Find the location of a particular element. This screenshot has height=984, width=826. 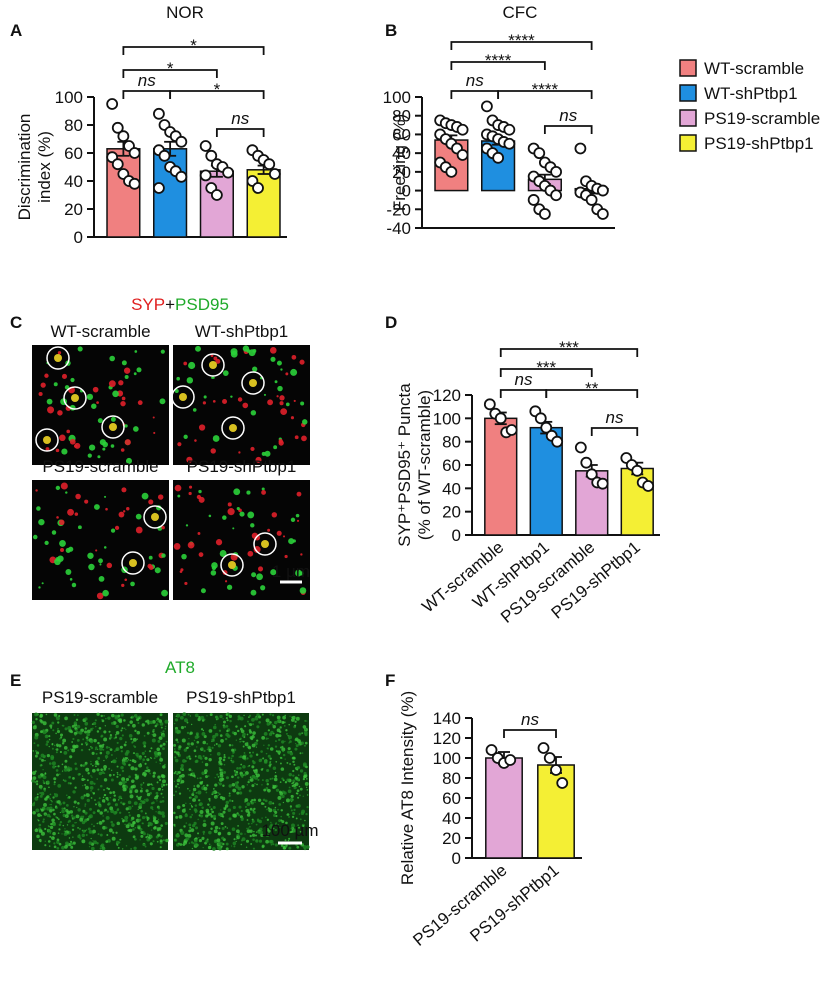

significance-bracket is located at coordinates (240, 132).